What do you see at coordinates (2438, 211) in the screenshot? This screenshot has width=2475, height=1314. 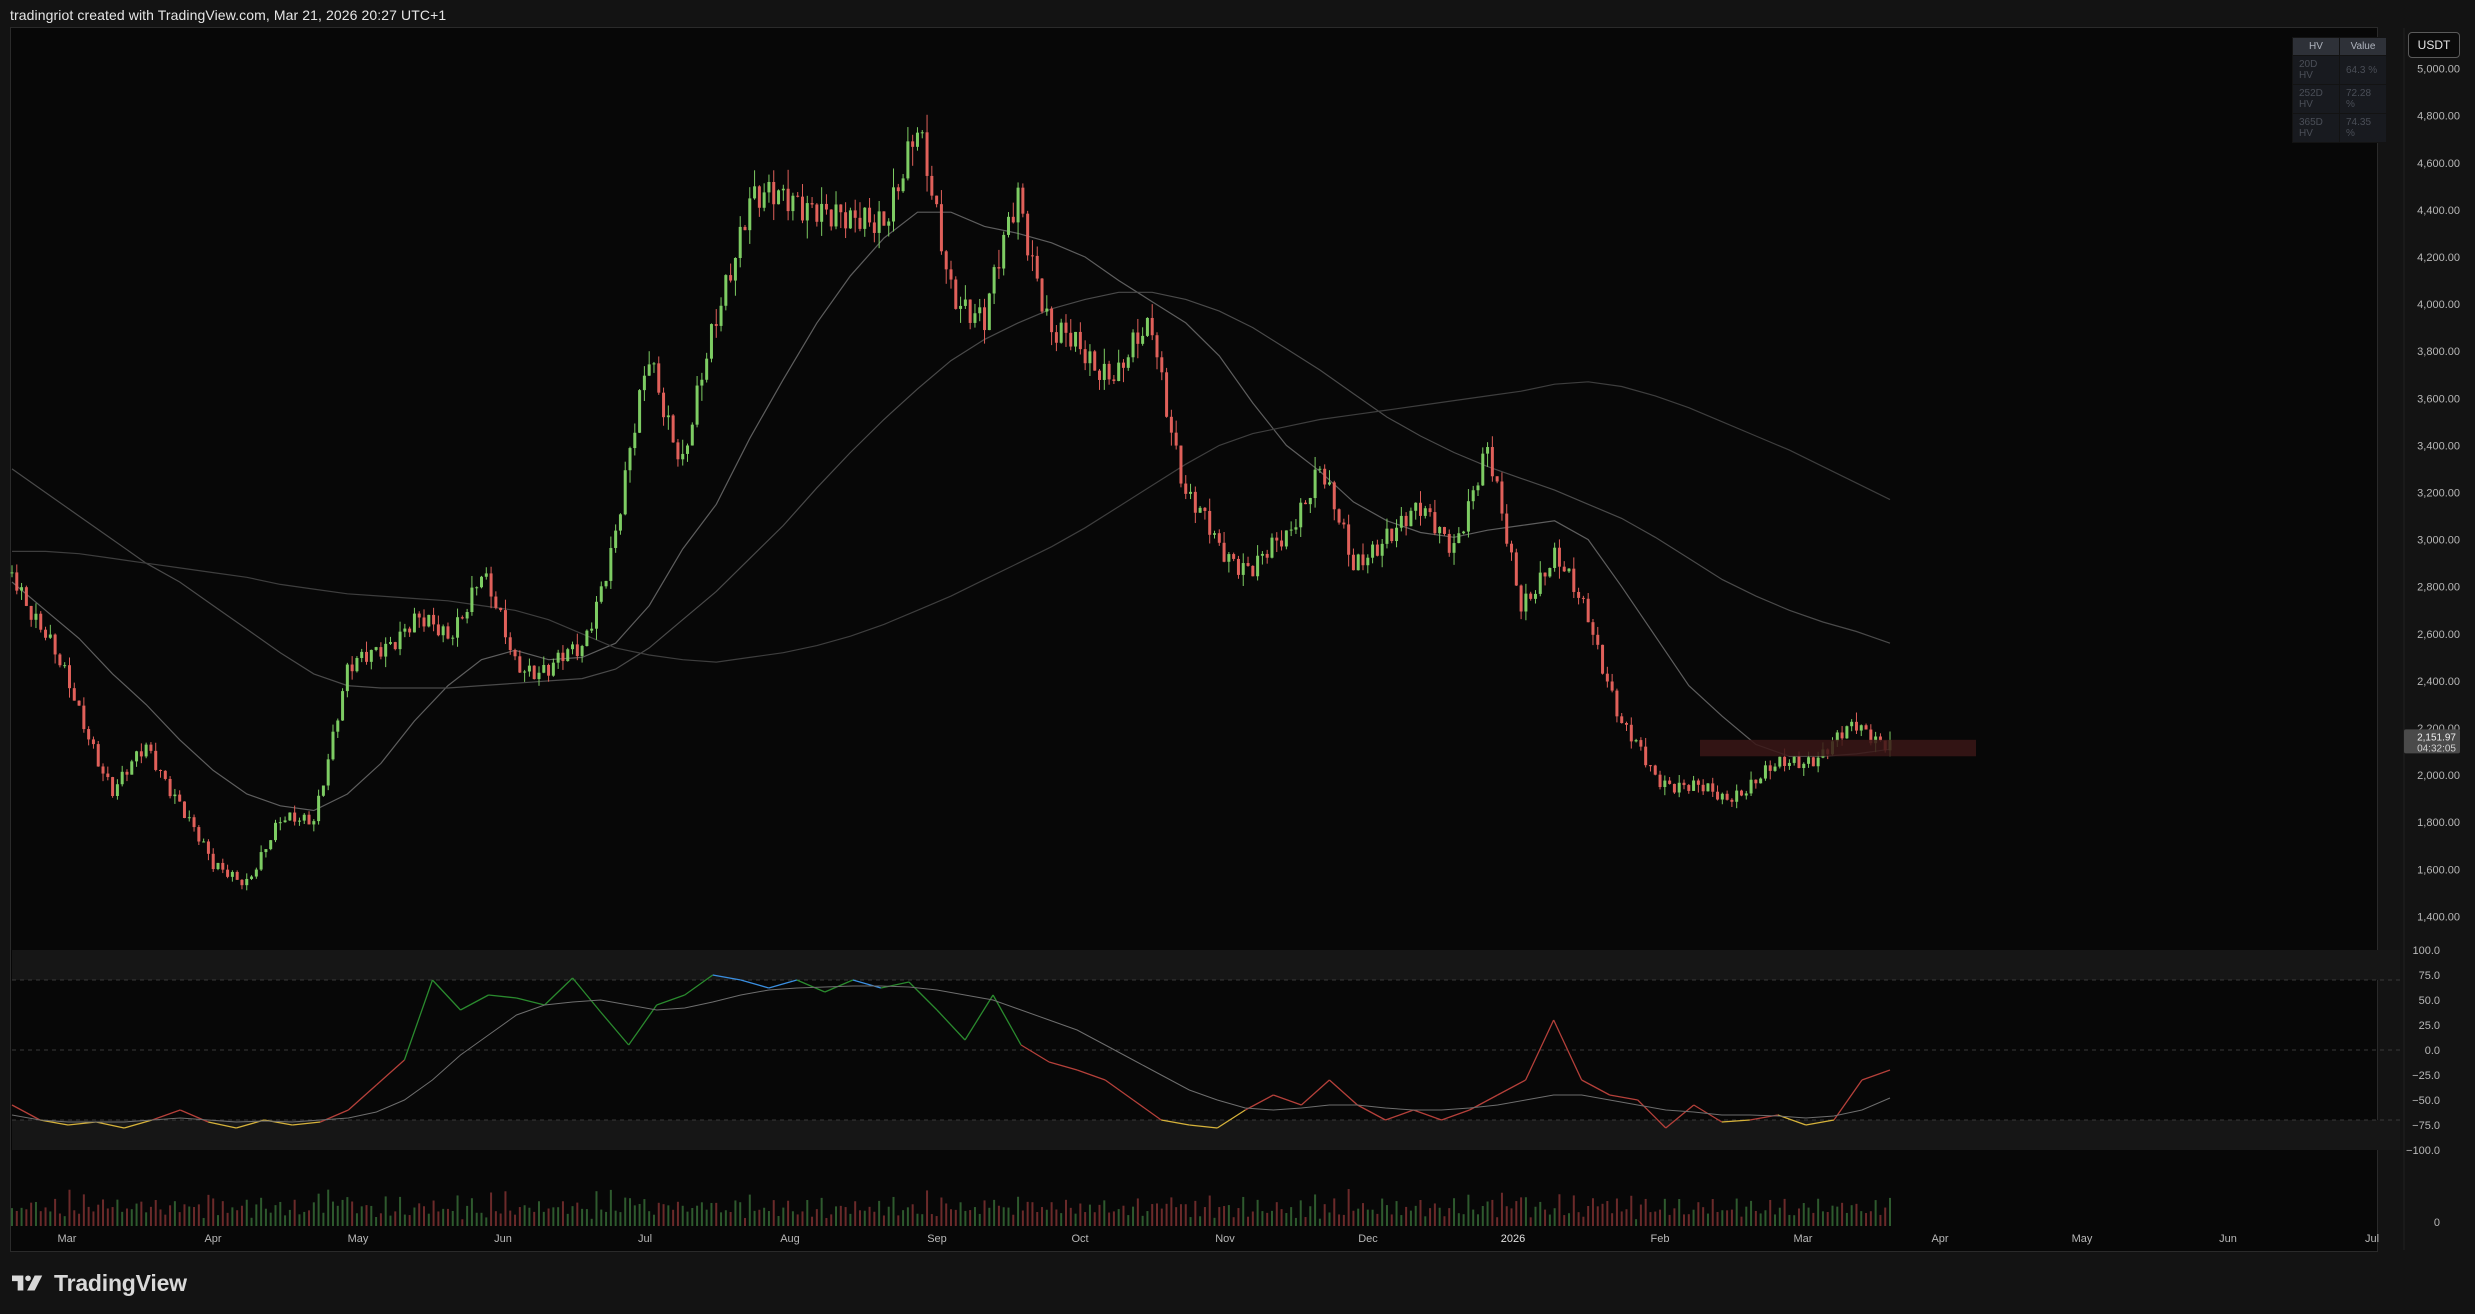 I see `price-tick-label: 4,400.00` at bounding box center [2438, 211].